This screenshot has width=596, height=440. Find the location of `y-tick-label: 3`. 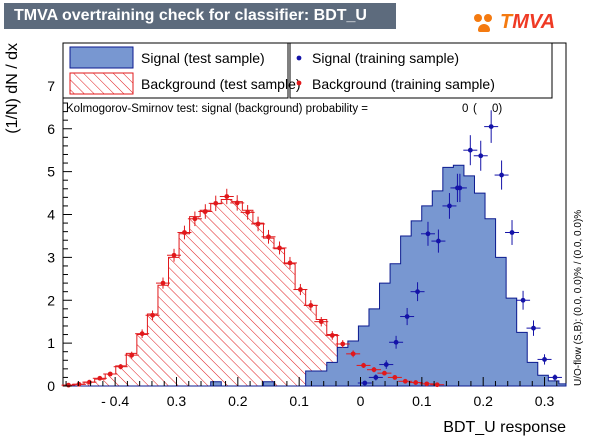

y-tick-label: 3 is located at coordinates (51, 257).